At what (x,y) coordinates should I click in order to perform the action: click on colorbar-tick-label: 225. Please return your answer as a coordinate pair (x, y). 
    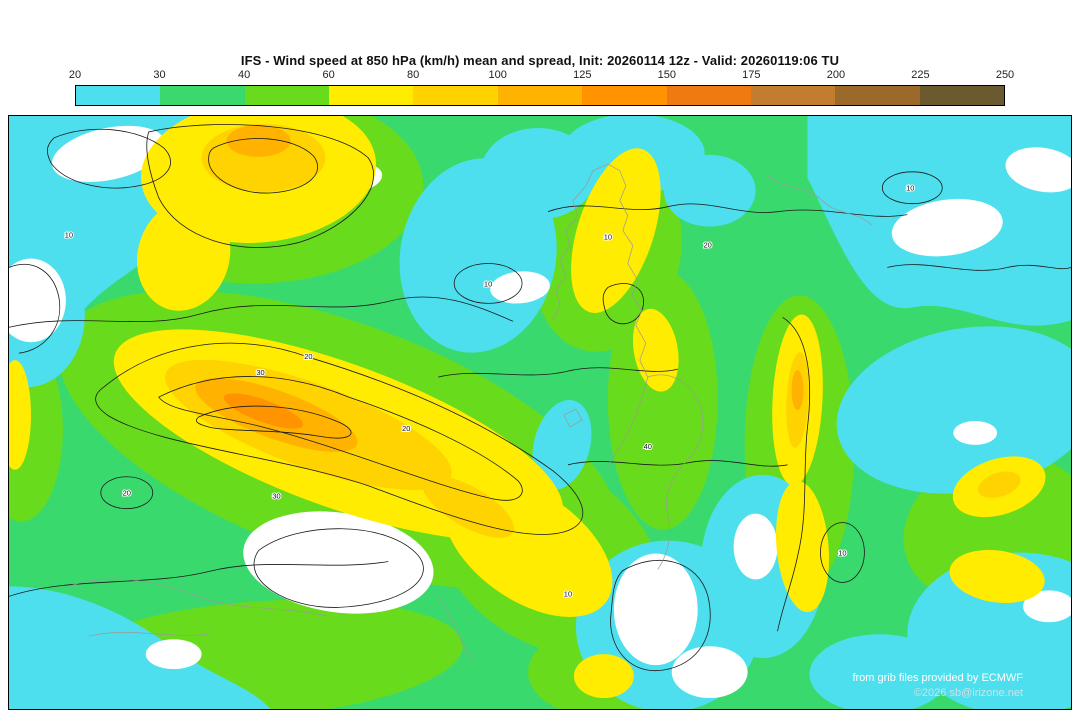
    Looking at the image, I should click on (920, 75).